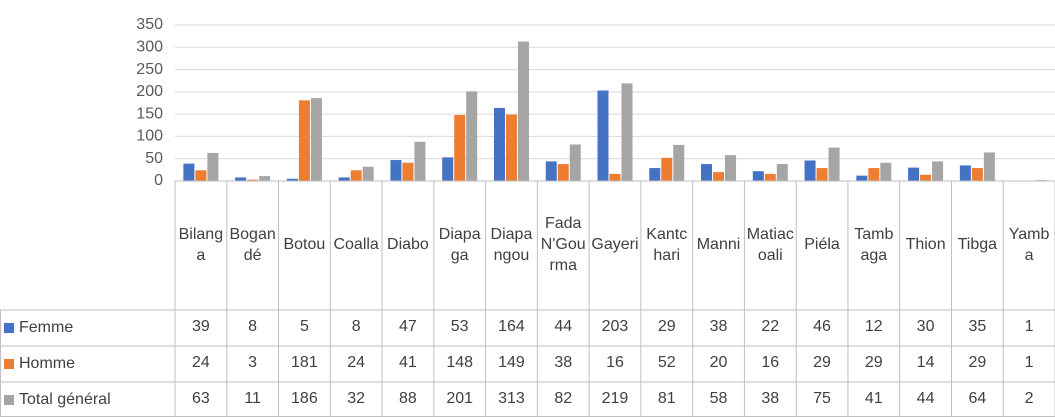 The width and height of the screenshot is (1055, 417). I want to click on table-value: 203, so click(615, 327).